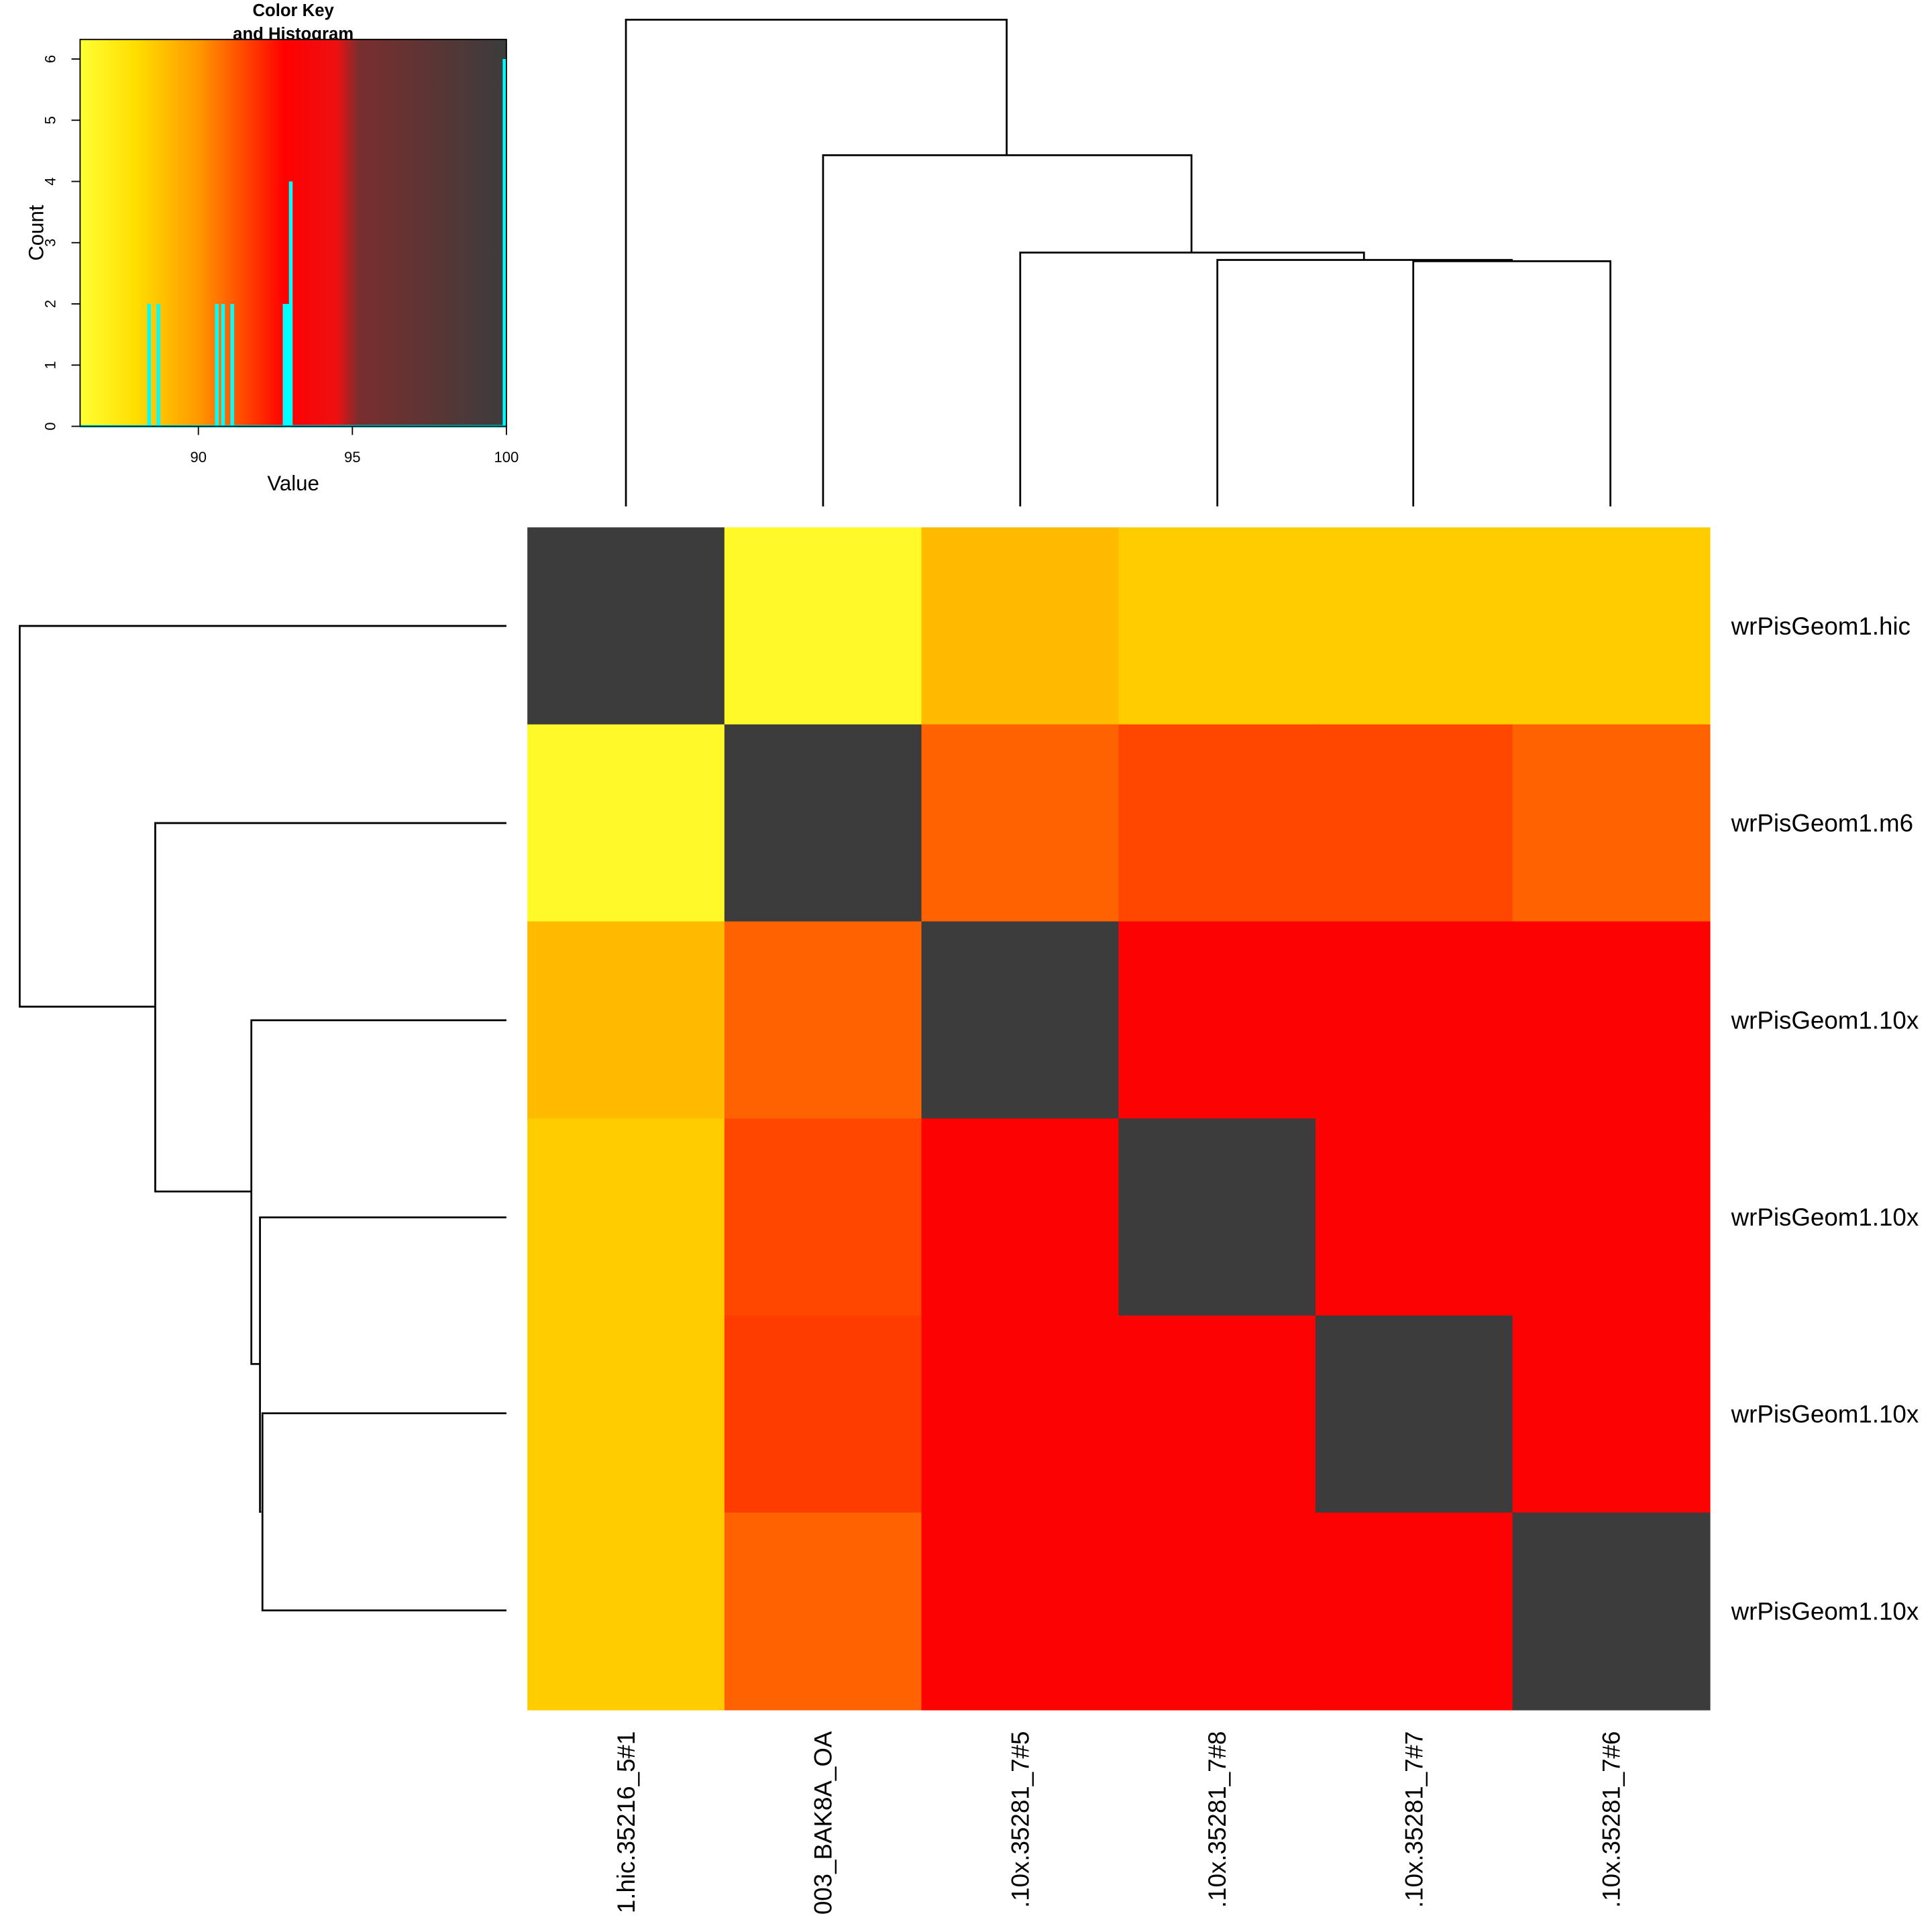 The image size is (1932, 1932). I want to click on y-tick-label: 1, so click(50, 365).